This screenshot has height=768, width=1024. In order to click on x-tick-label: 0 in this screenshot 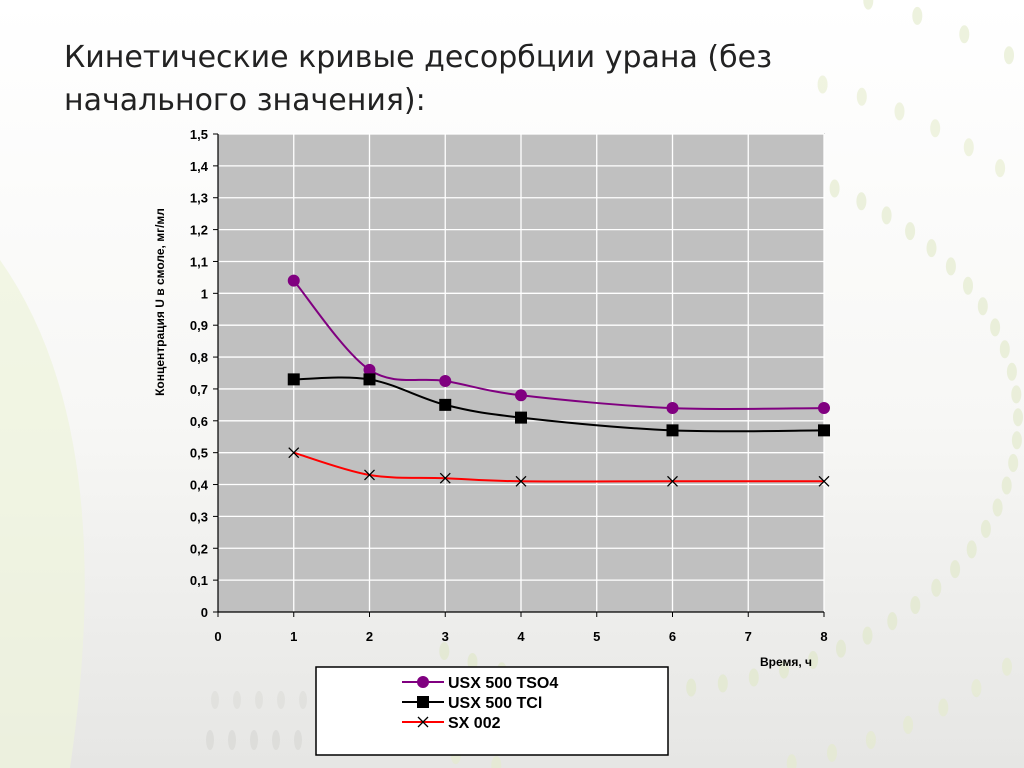, I will do `click(217, 636)`.